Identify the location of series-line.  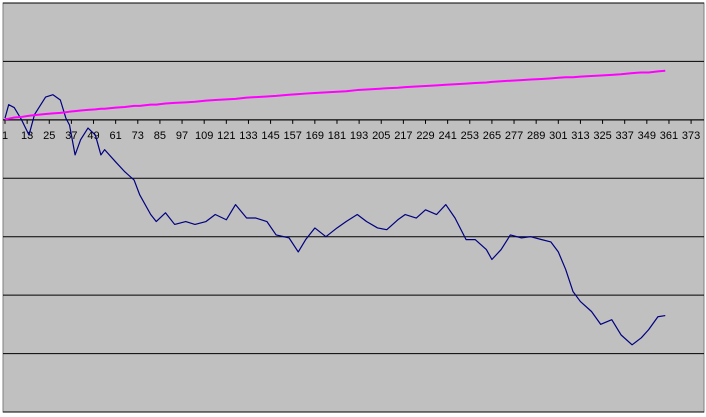
(335, 95).